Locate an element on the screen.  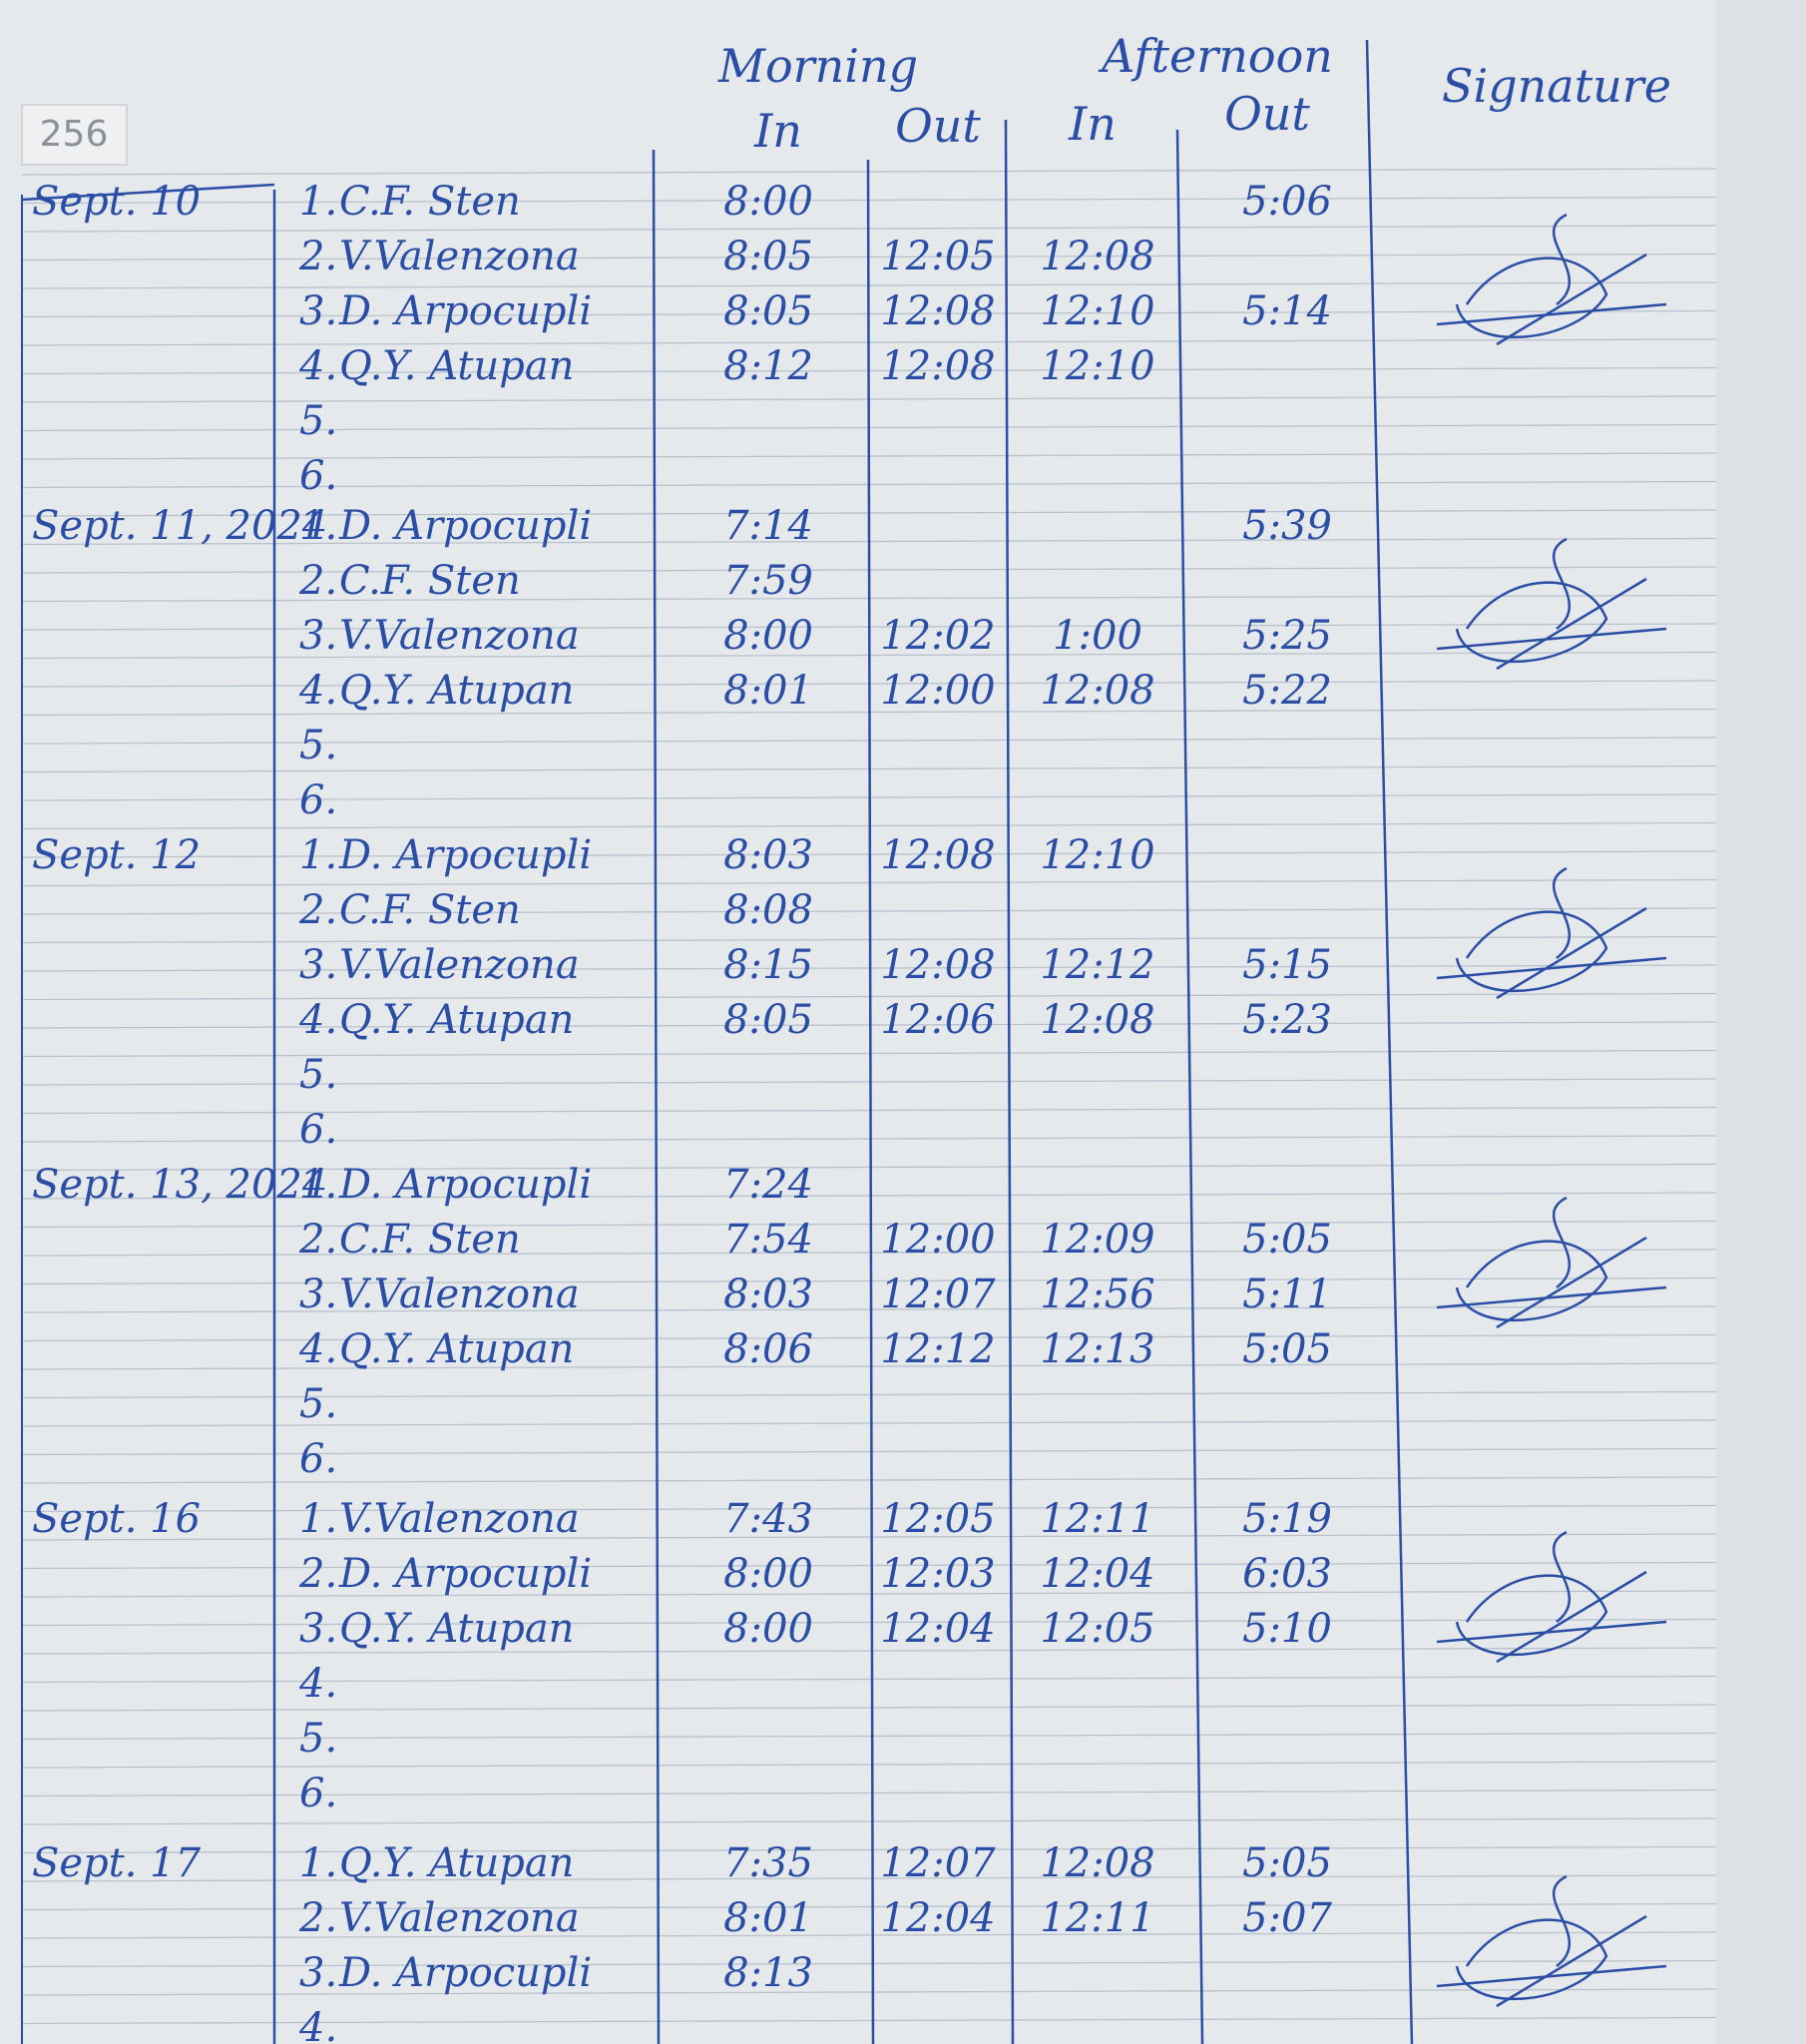
pm-in-time: 12:56 is located at coordinates (1097, 1294).